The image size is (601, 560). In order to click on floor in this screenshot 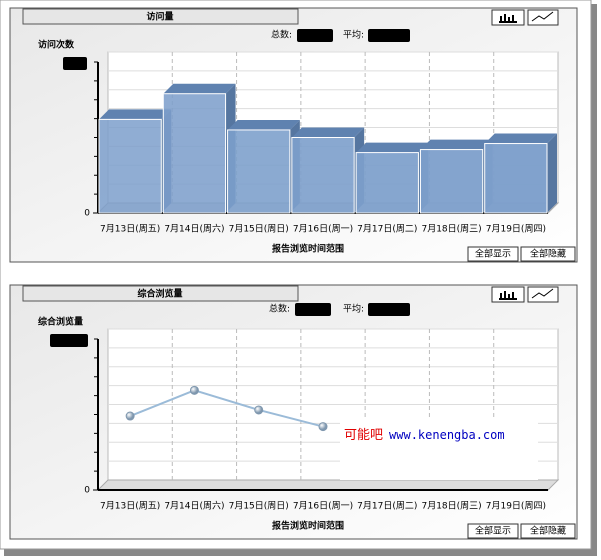, I will do `click(328, 485)`.